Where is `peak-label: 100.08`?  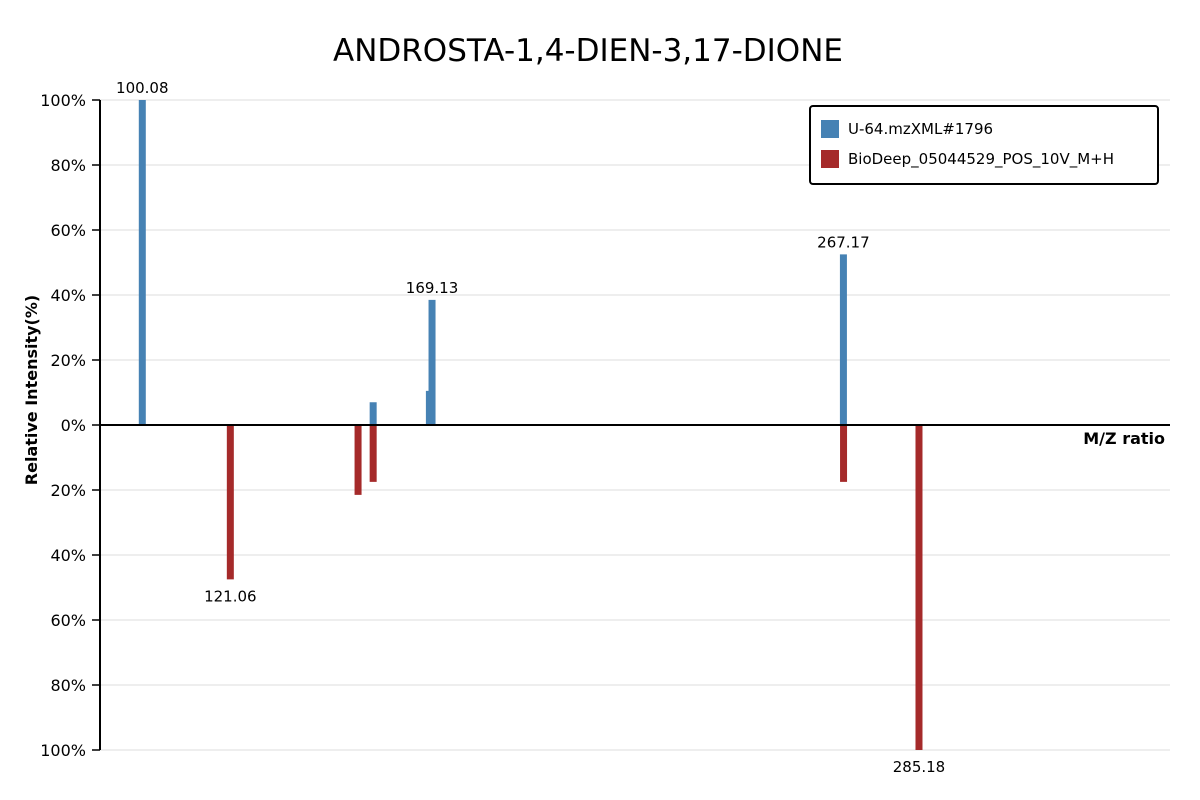
peak-label: 100.08 is located at coordinates (142, 88).